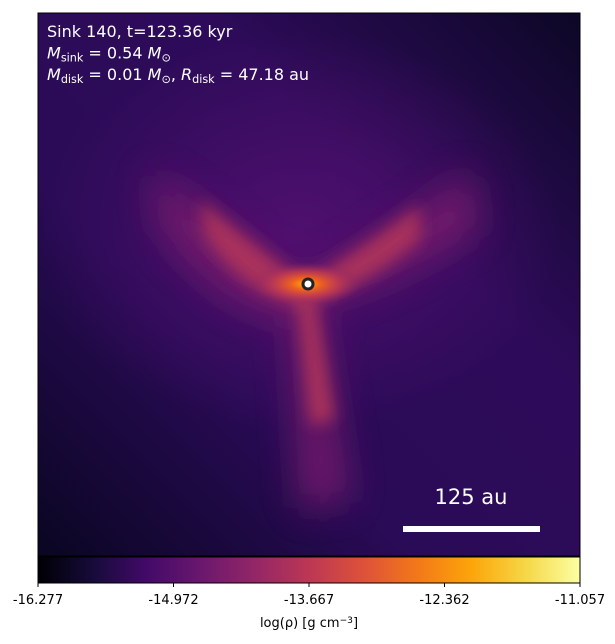 This screenshot has width=615, height=644. Describe the element at coordinates (262, 74) in the screenshot. I see `text-part: = 47.18 au` at that location.